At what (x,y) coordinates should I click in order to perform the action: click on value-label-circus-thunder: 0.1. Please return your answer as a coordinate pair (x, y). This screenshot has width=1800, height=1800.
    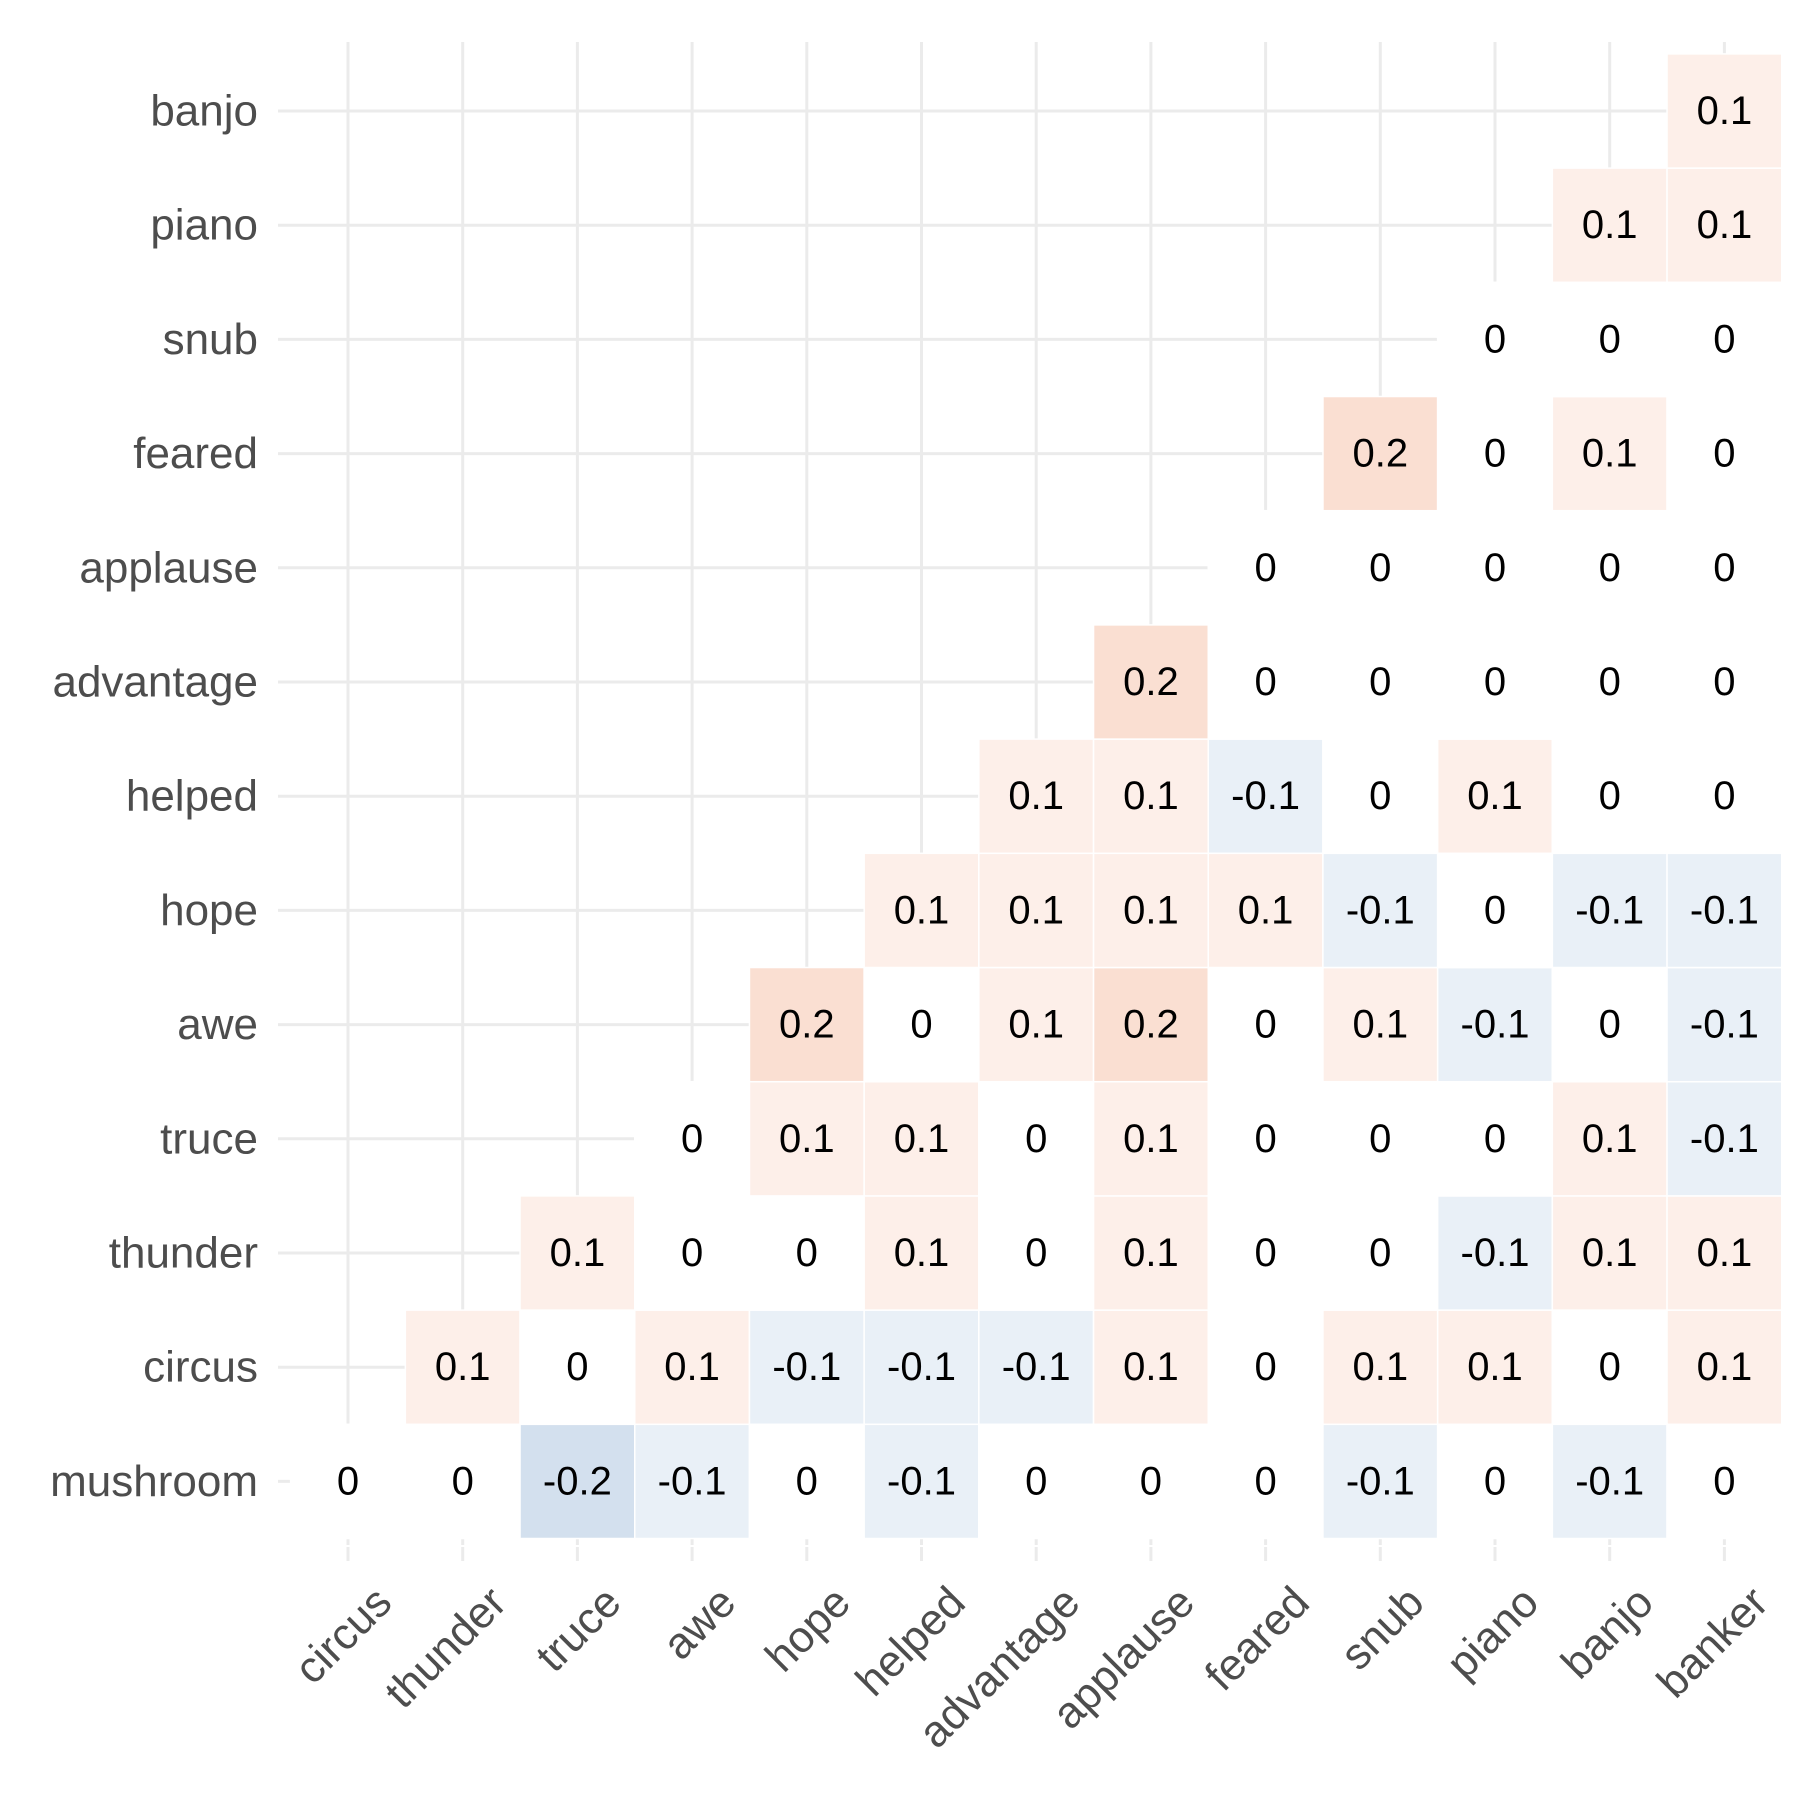
    Looking at the image, I should click on (463, 1367).